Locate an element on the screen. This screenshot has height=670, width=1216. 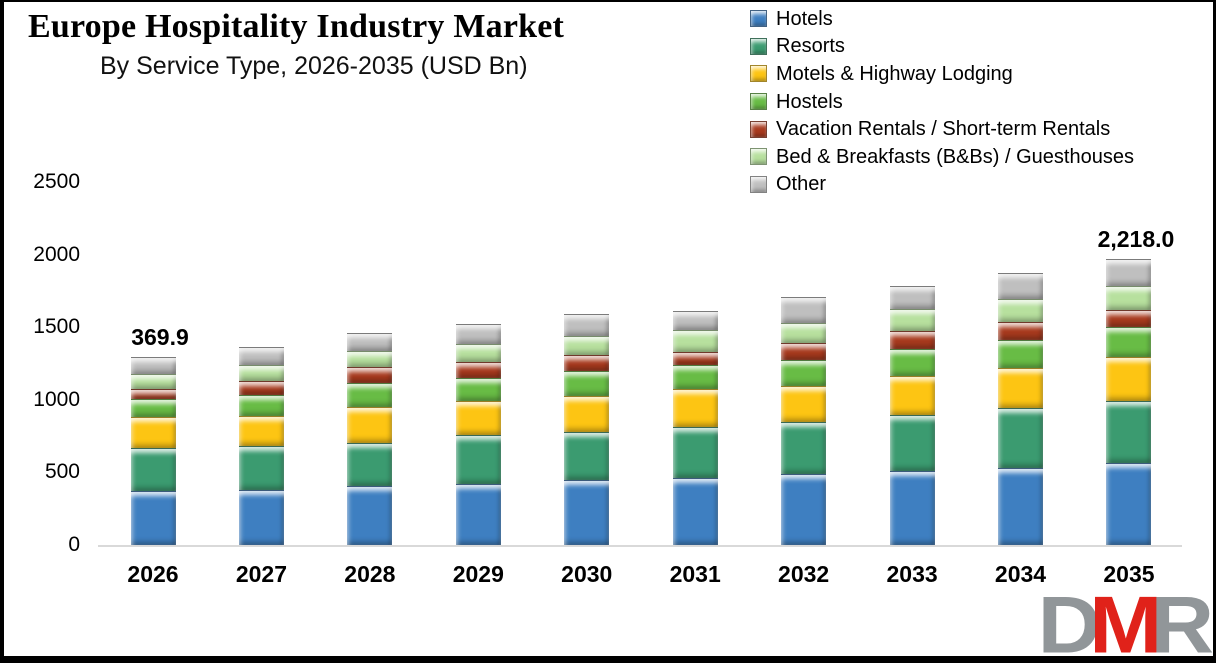
bar-segment-2030-other is located at coordinates (587, 325).